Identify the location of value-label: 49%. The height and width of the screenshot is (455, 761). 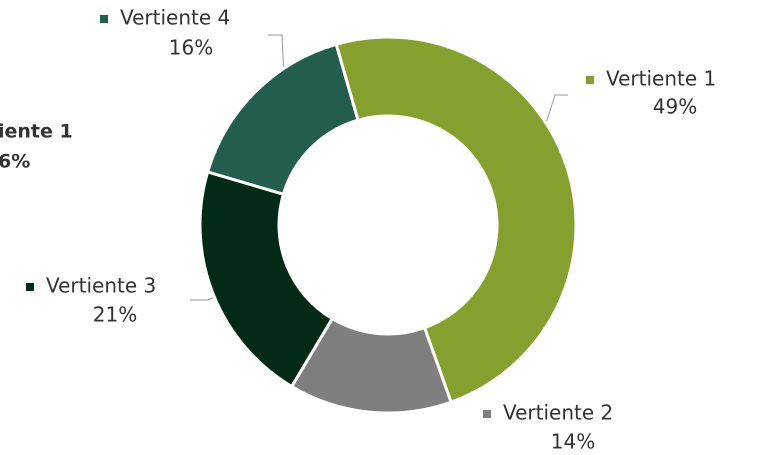
(675, 107).